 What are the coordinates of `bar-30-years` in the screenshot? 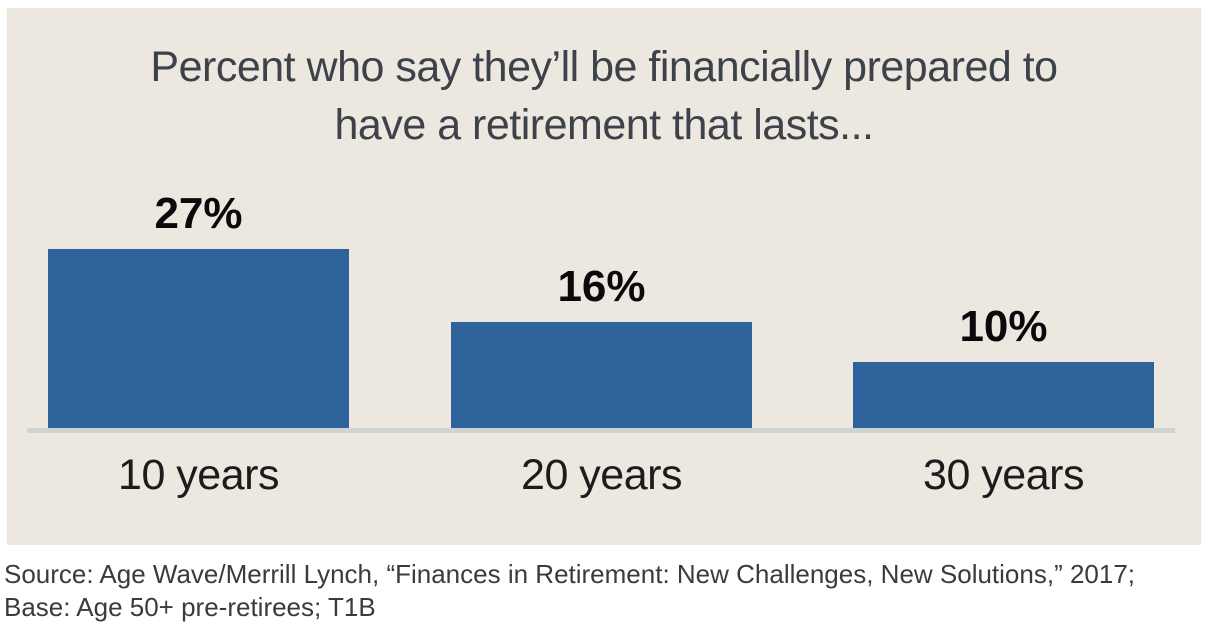 It's located at (1003, 395).